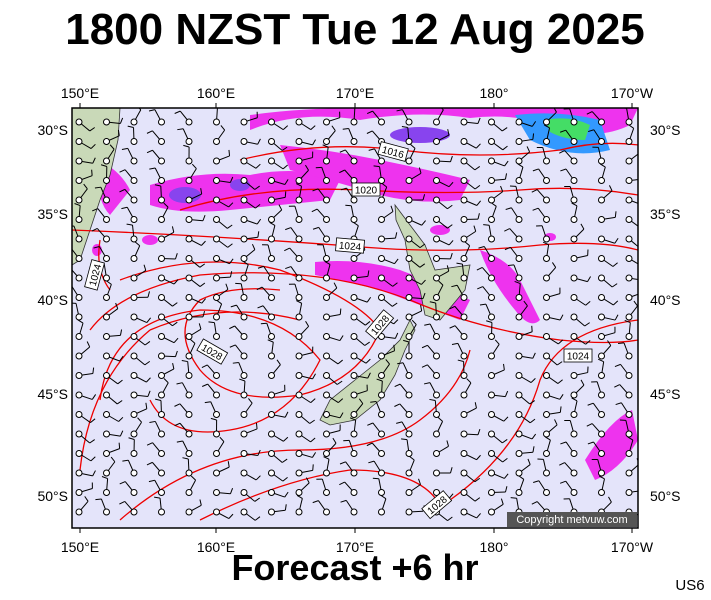 Image resolution: width=711 pixels, height=600 pixels. What do you see at coordinates (632, 547) in the screenshot?
I see `longitude-label: 170°W` at bounding box center [632, 547].